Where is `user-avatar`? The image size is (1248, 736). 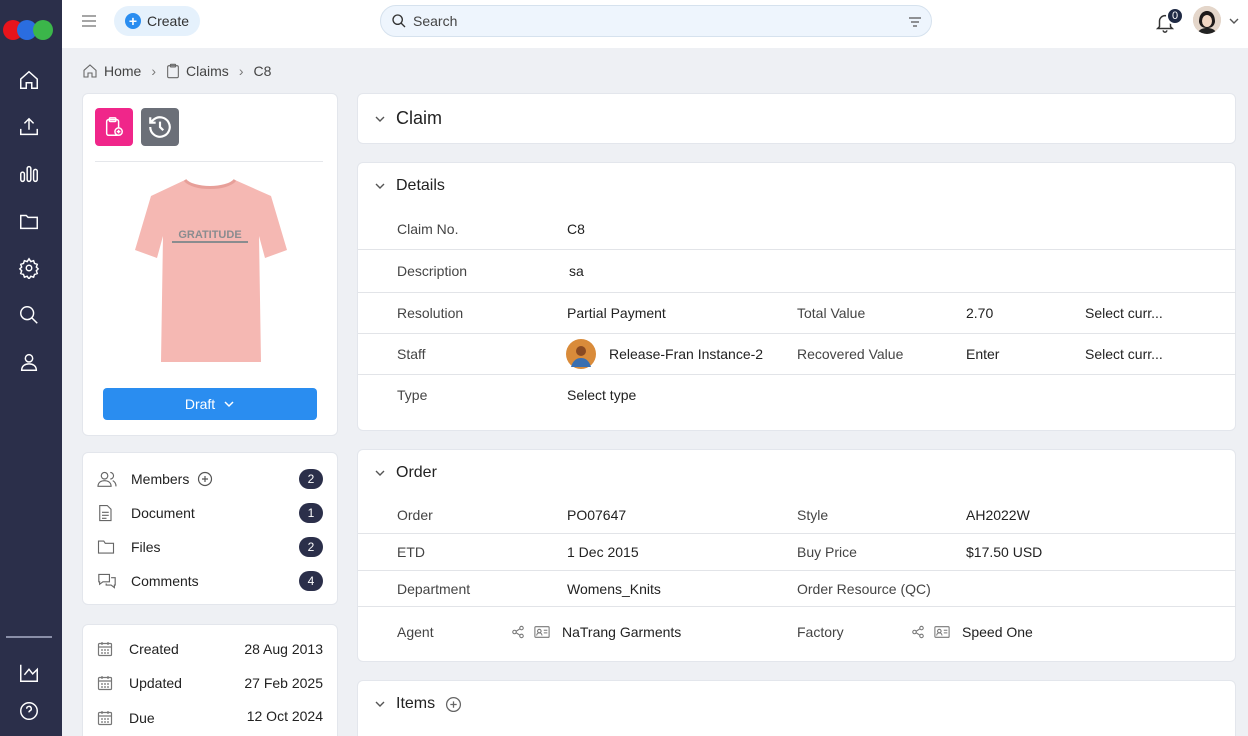
user-avatar is located at coordinates (1207, 20).